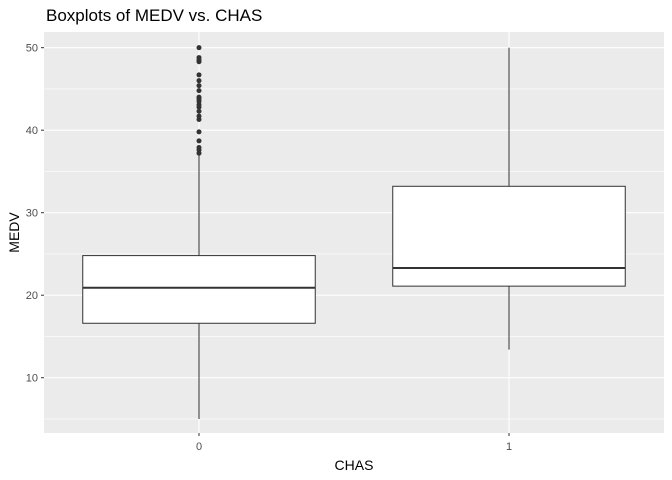 The height and width of the screenshot is (480, 672). What do you see at coordinates (32, 379) in the screenshot?
I see `y-tick-label: 10` at bounding box center [32, 379].